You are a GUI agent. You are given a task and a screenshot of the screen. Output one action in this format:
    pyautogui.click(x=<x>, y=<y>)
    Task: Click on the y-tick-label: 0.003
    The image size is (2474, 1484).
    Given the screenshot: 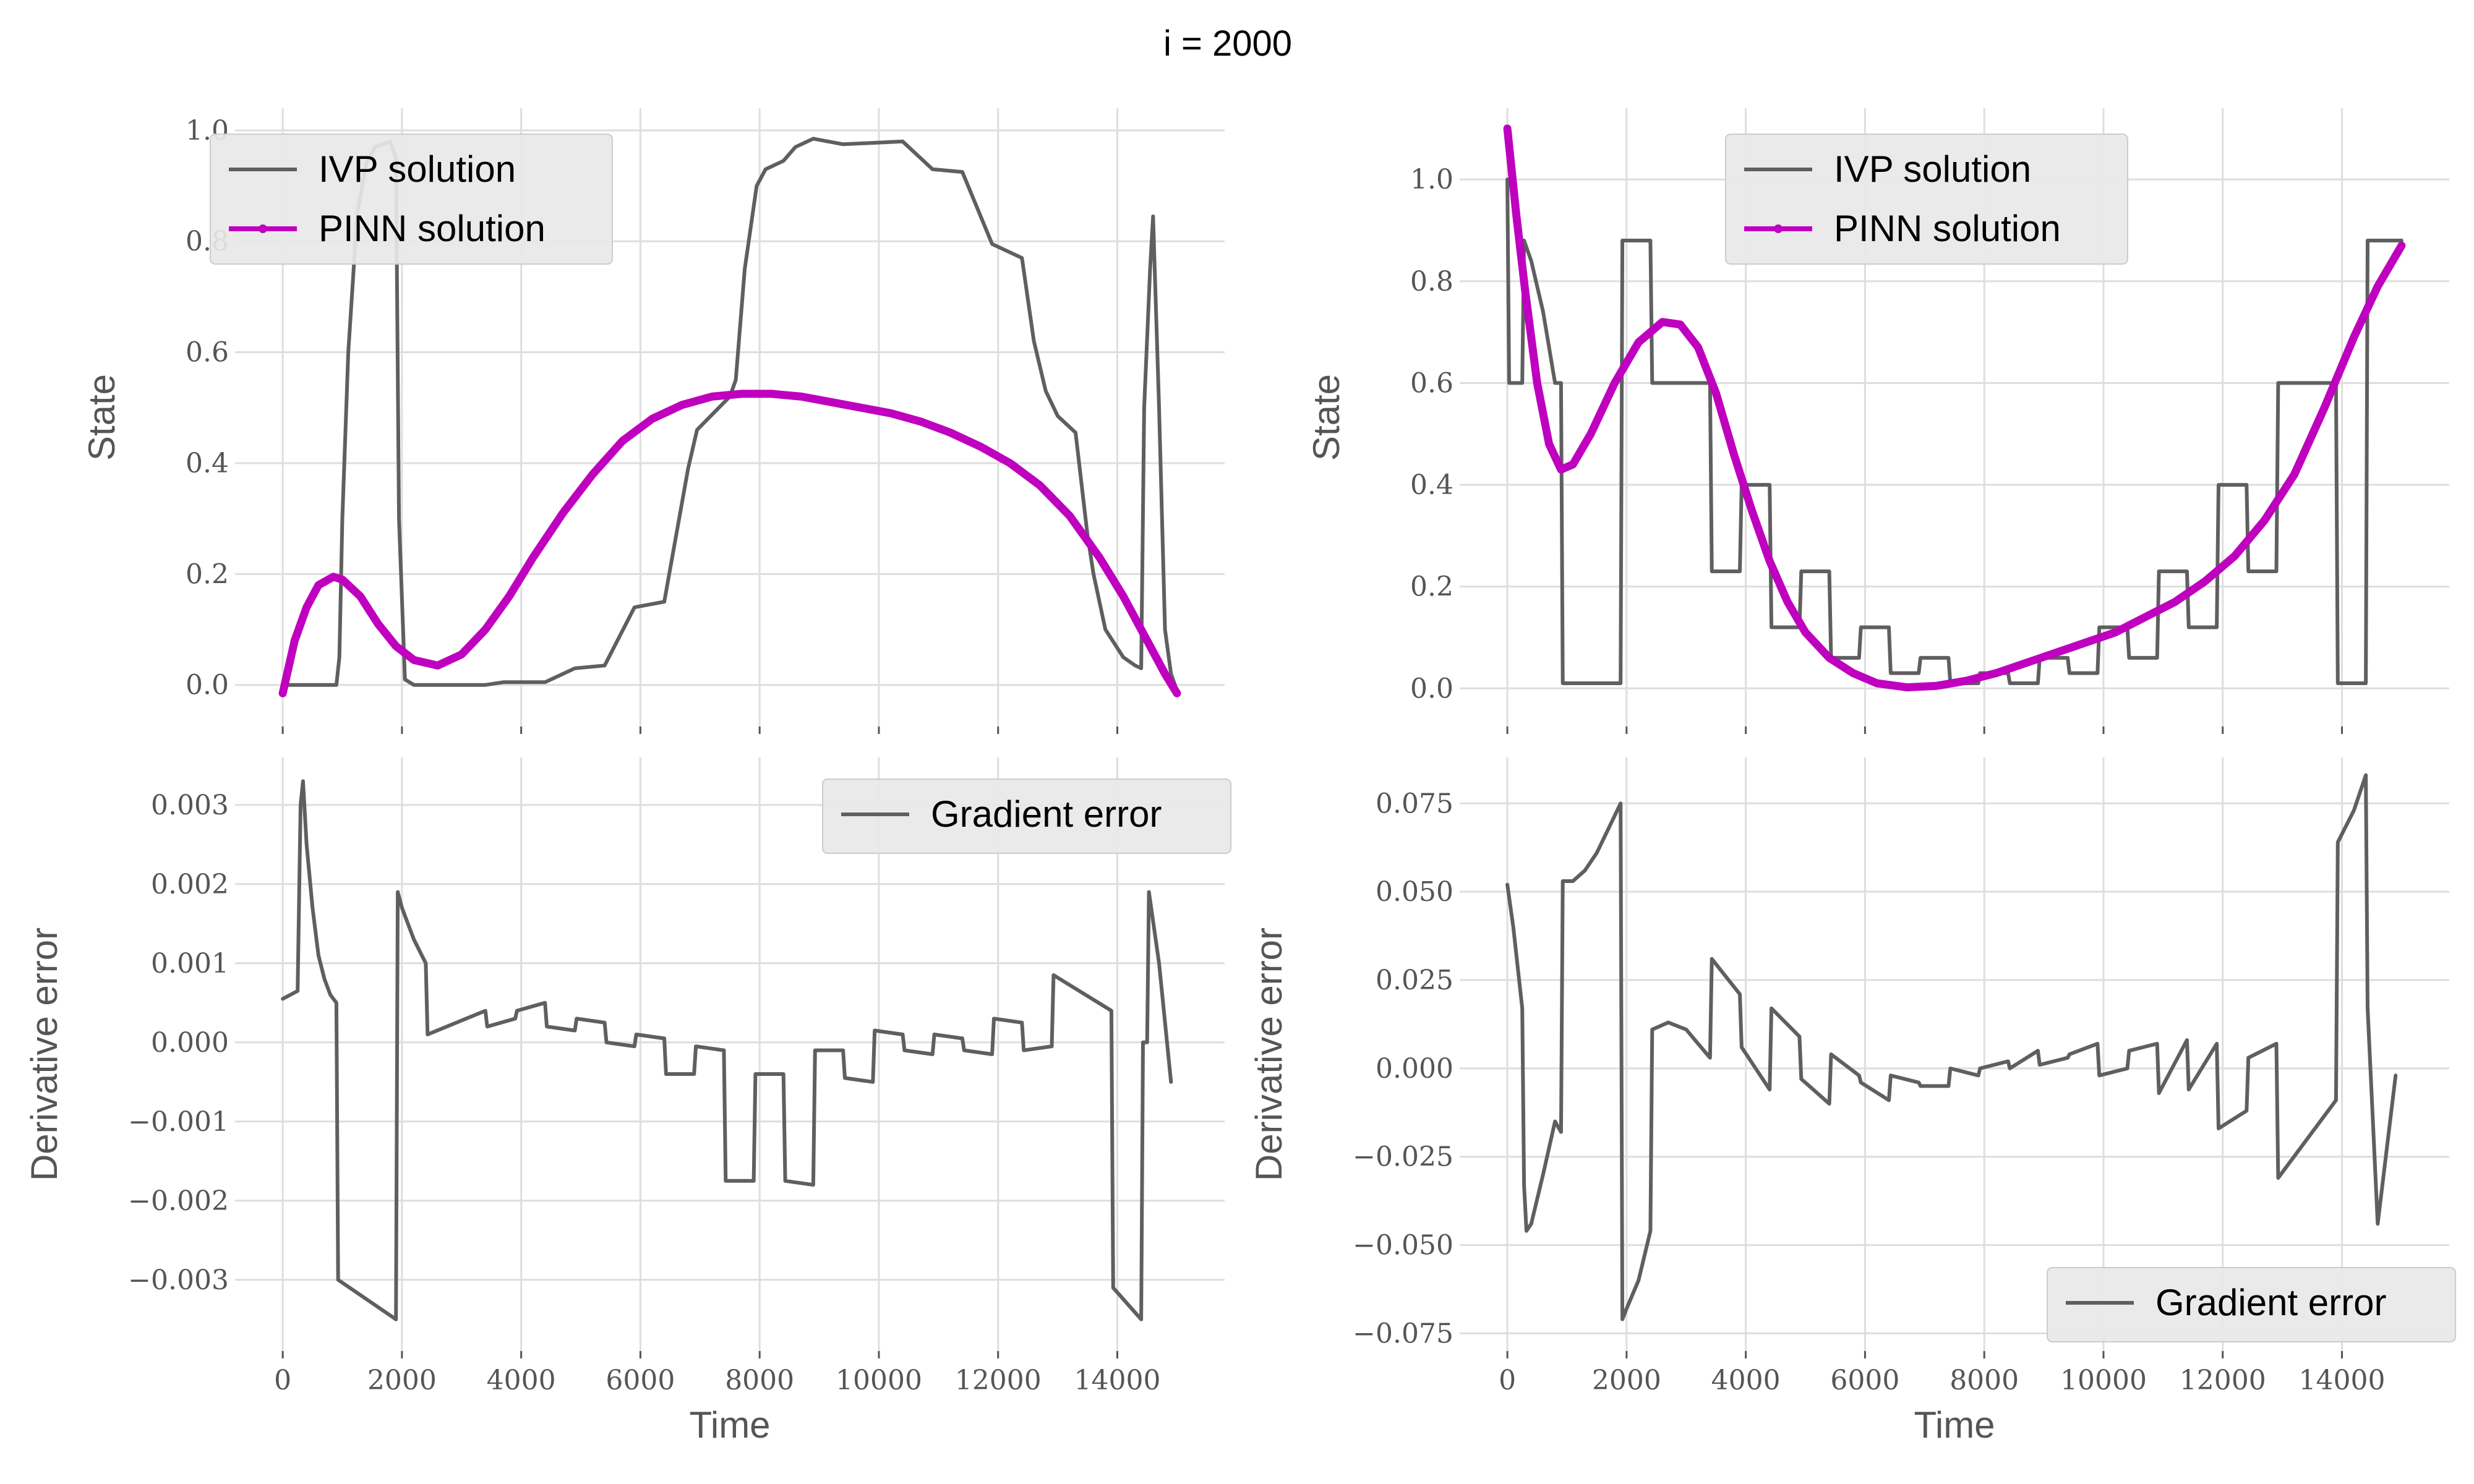 What is the action you would take?
    pyautogui.click(x=190, y=805)
    